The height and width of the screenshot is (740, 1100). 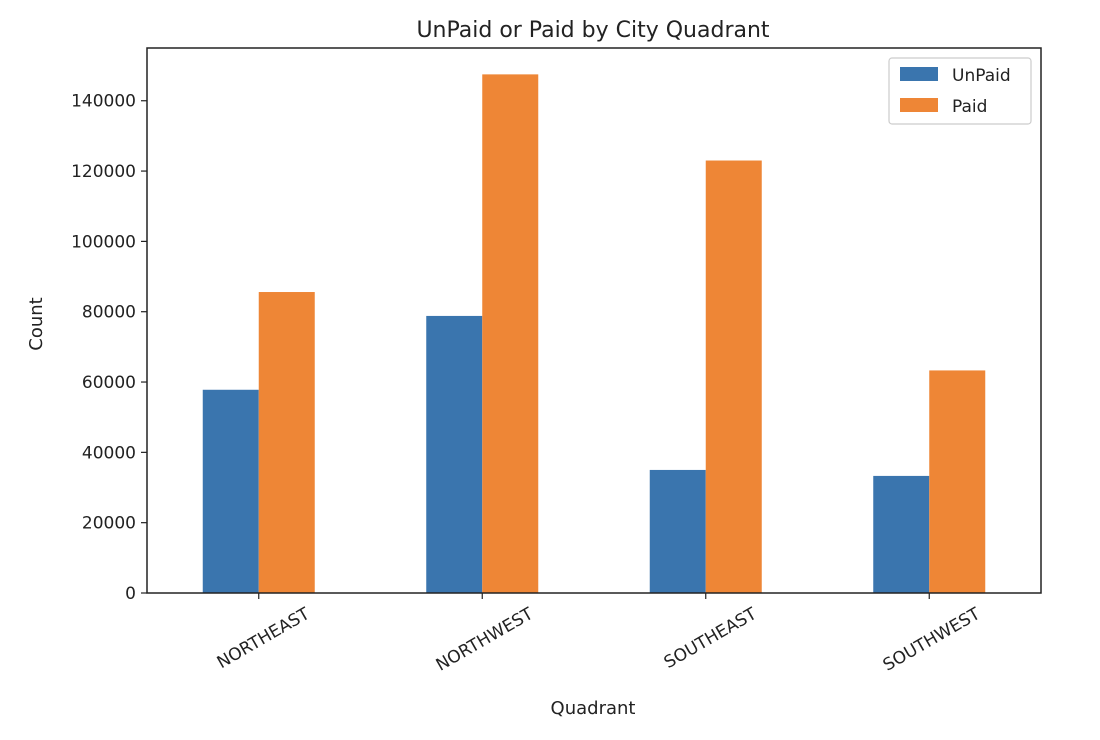 I want to click on y-tick-label: 40000, so click(x=109, y=453).